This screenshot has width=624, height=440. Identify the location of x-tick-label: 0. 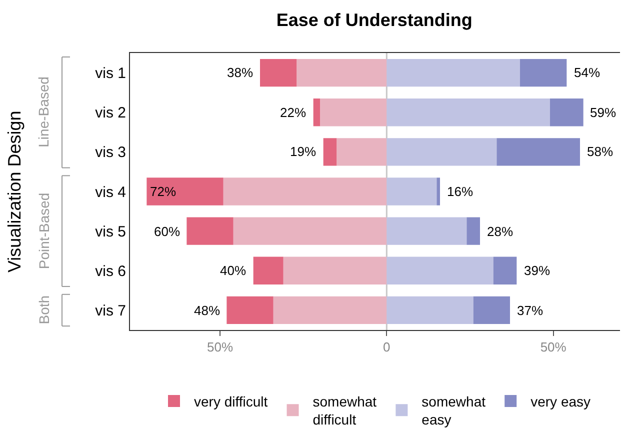
(386, 347).